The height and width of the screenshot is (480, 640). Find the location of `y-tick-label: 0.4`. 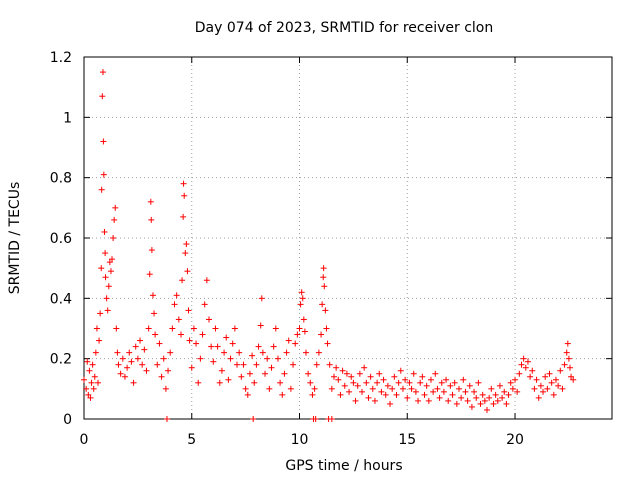

y-tick-label: 0.4 is located at coordinates (61, 299).